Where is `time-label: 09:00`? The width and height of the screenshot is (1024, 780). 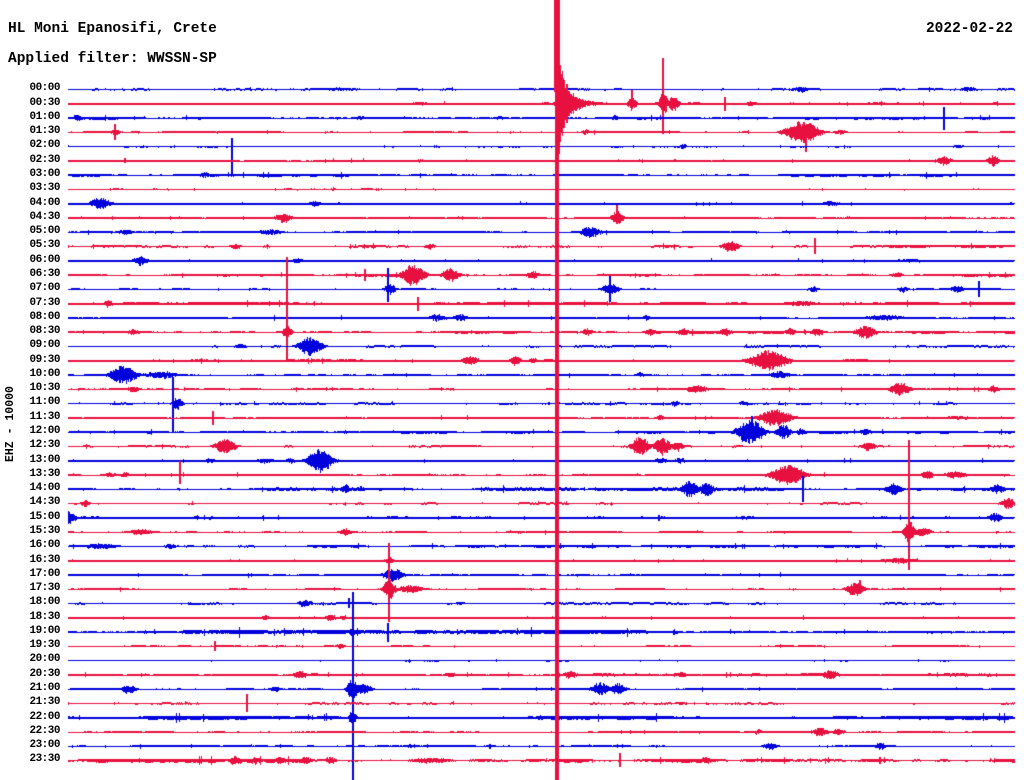 time-label: 09:00 is located at coordinates (44, 345).